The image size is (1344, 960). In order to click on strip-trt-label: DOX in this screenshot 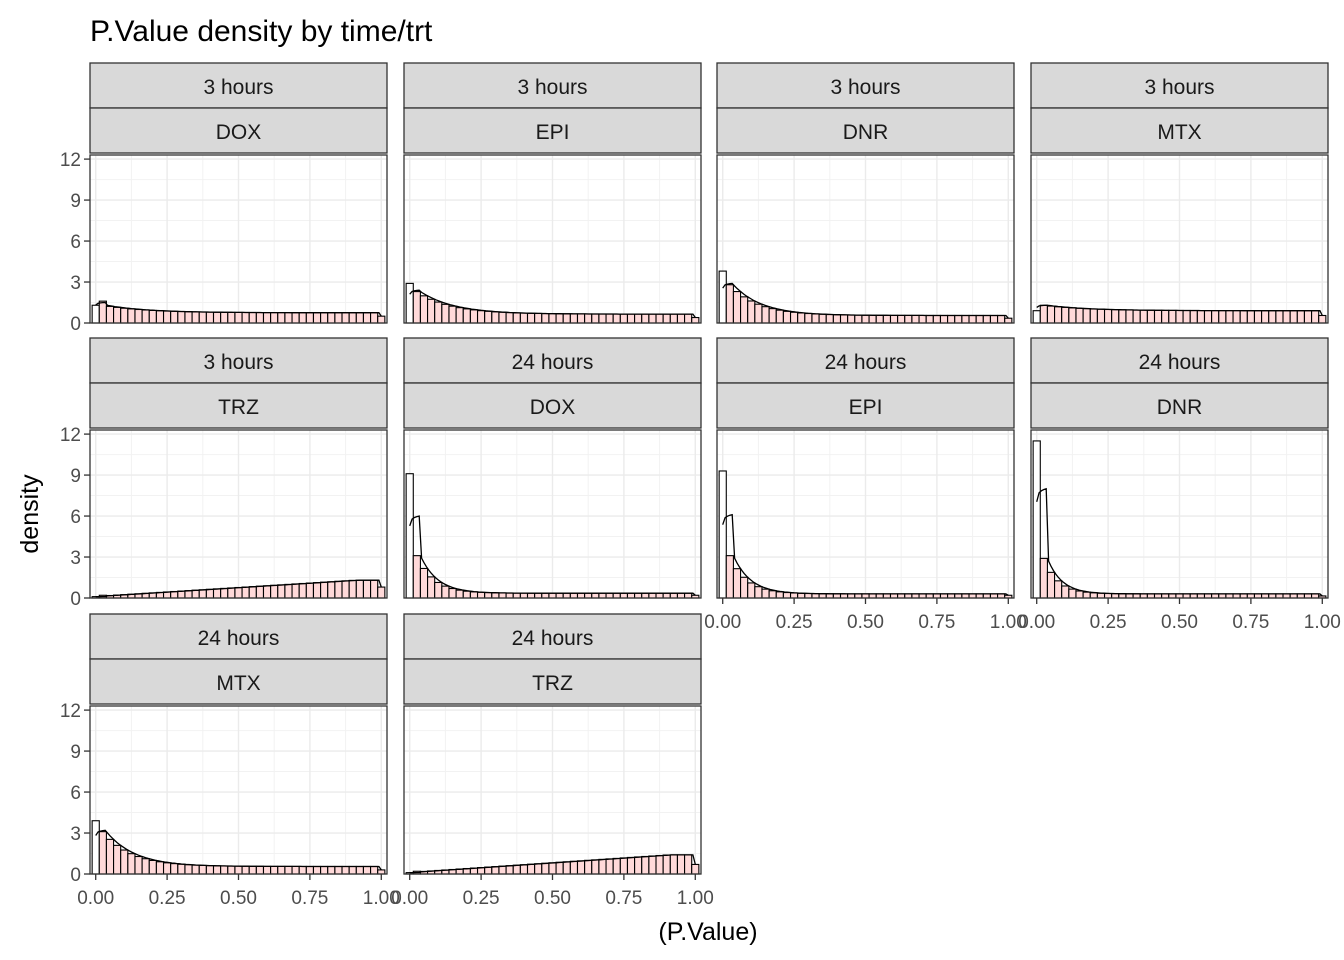, I will do `click(553, 407)`.